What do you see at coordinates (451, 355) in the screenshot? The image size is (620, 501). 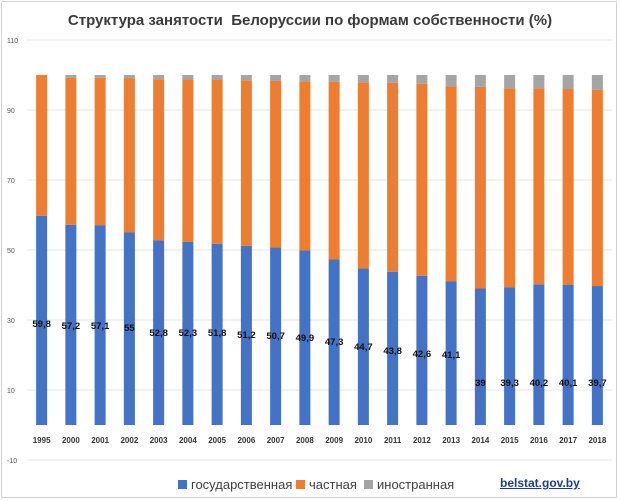 I see `data-label: 41,1` at bounding box center [451, 355].